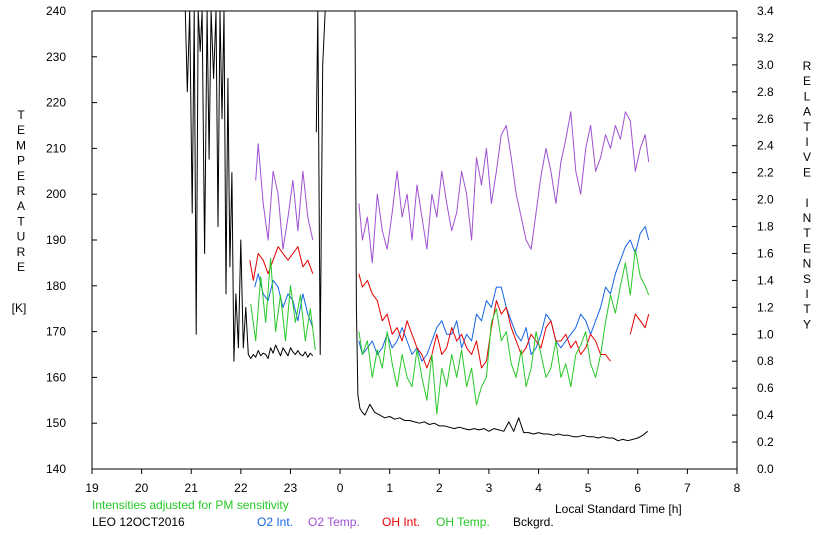 This screenshot has height=535, width=828. What do you see at coordinates (56, 148) in the screenshot?
I see `y-tick-left-label: 210` at bounding box center [56, 148].